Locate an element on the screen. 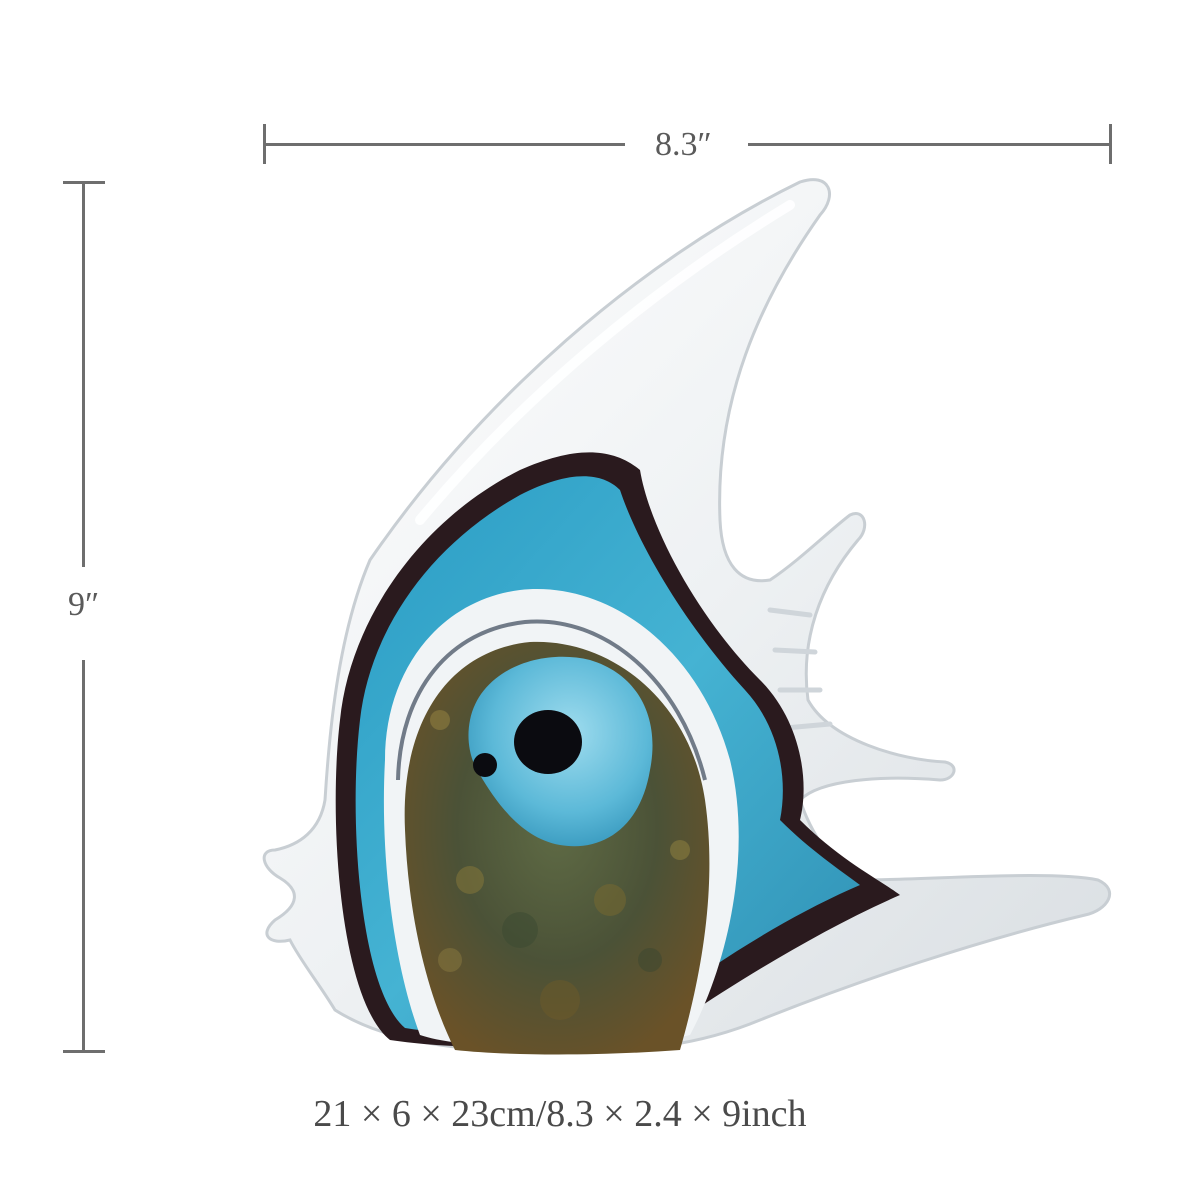  height-line-top is located at coordinates (83, 374).